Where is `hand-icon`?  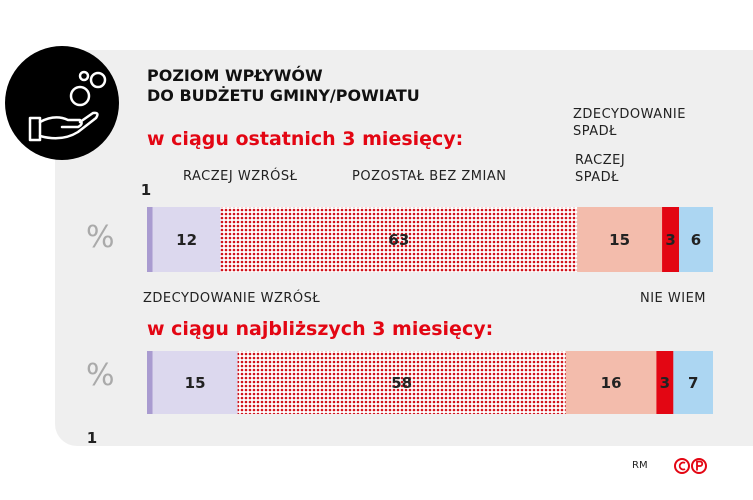
hand-icon is located at coordinates (67, 106).